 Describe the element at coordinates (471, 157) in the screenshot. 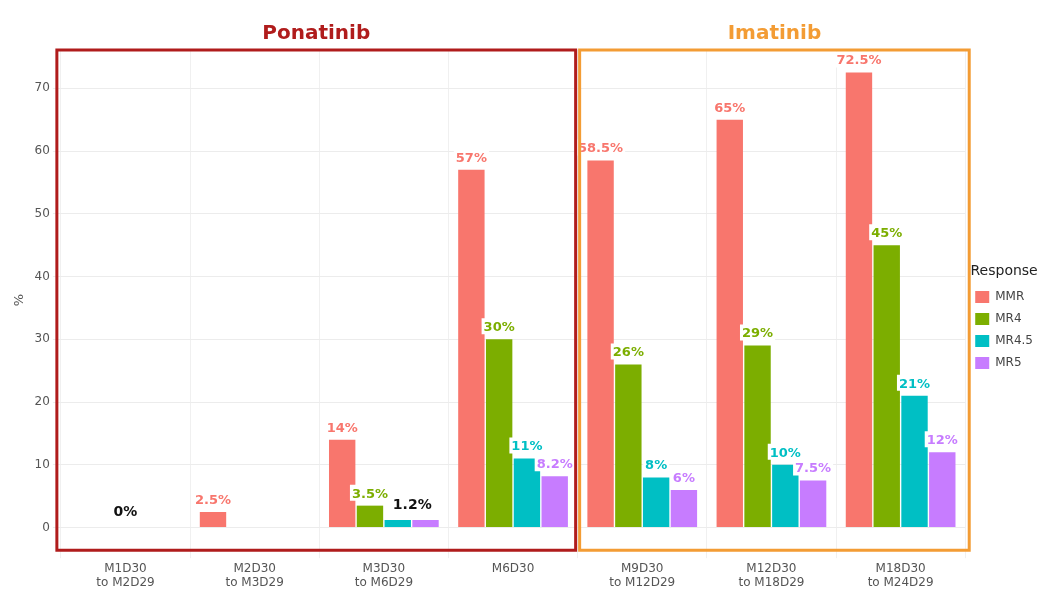

I see `data-label: 57%` at that location.